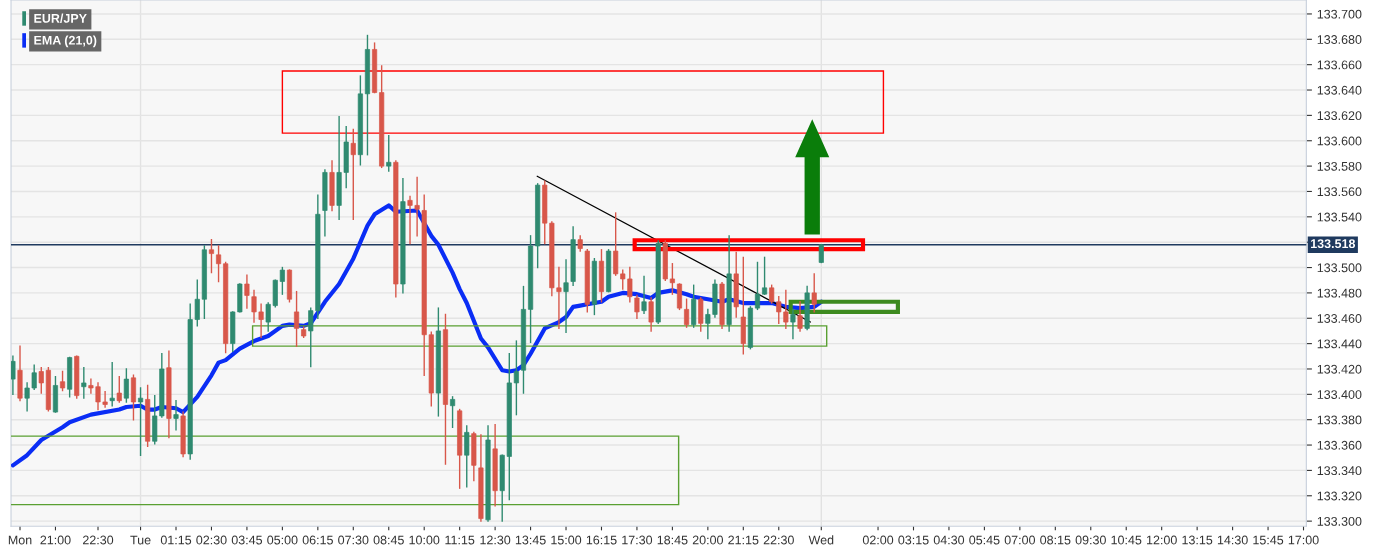 The height and width of the screenshot is (551, 1378). I want to click on x-tick-label: 03:45, so click(247, 540).